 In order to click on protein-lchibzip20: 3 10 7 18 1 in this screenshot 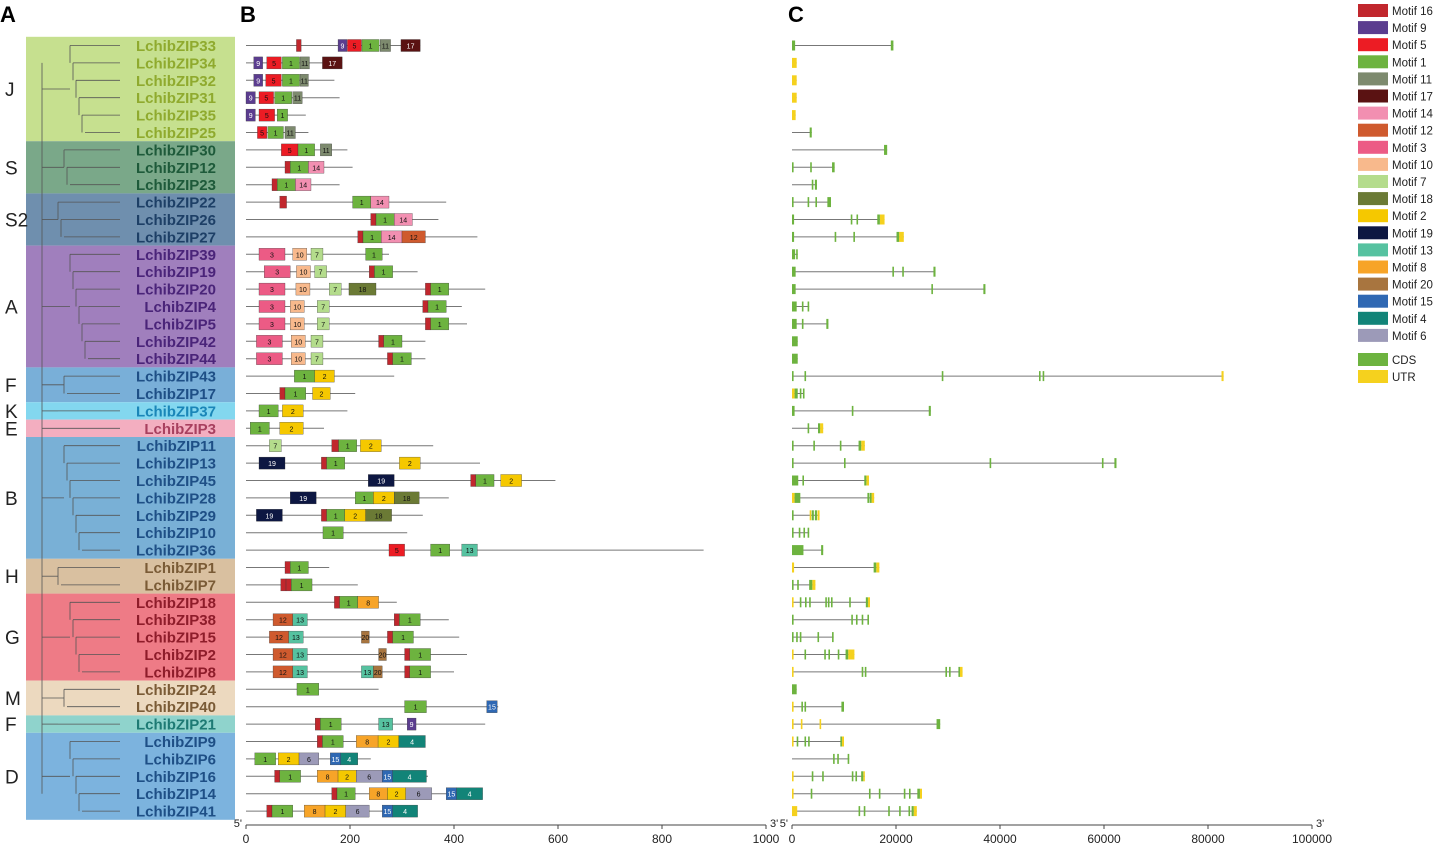, I will do `click(366, 289)`.